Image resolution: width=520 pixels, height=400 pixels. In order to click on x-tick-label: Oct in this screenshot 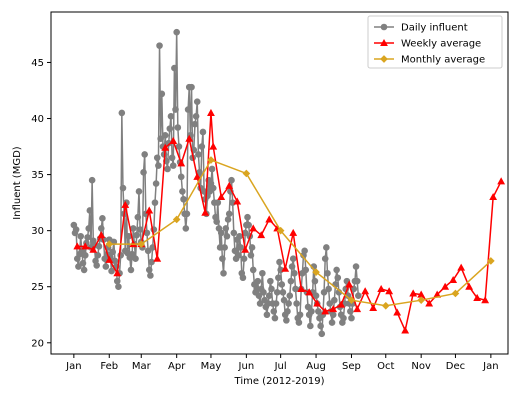, I will do `click(385, 366)`.